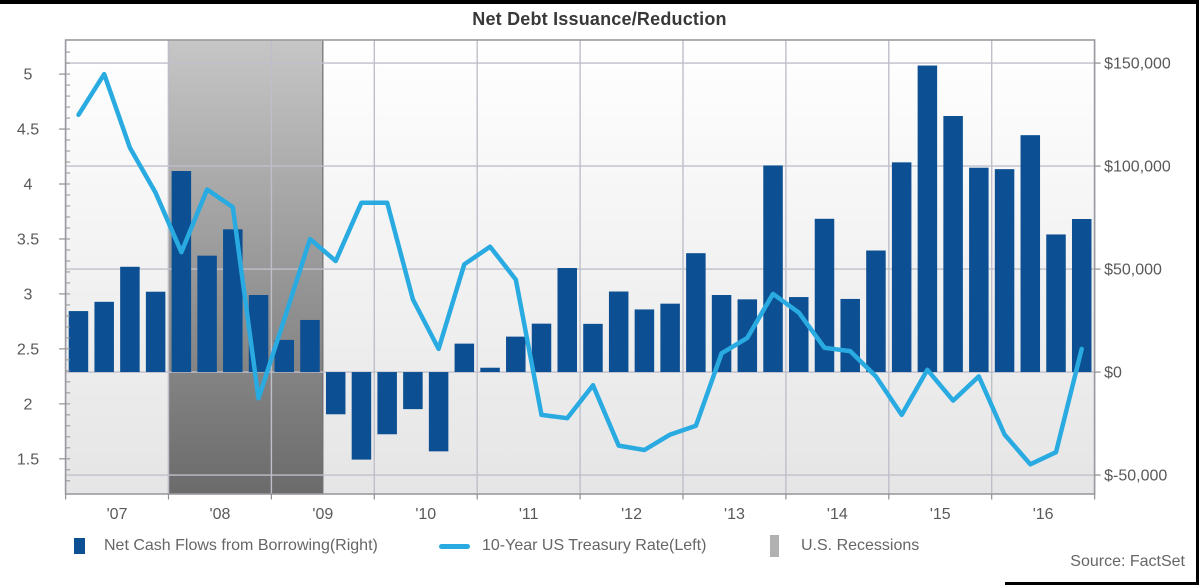 This screenshot has height=585, width=1199. I want to click on y-left-tick-label: 2.5, so click(28, 349).